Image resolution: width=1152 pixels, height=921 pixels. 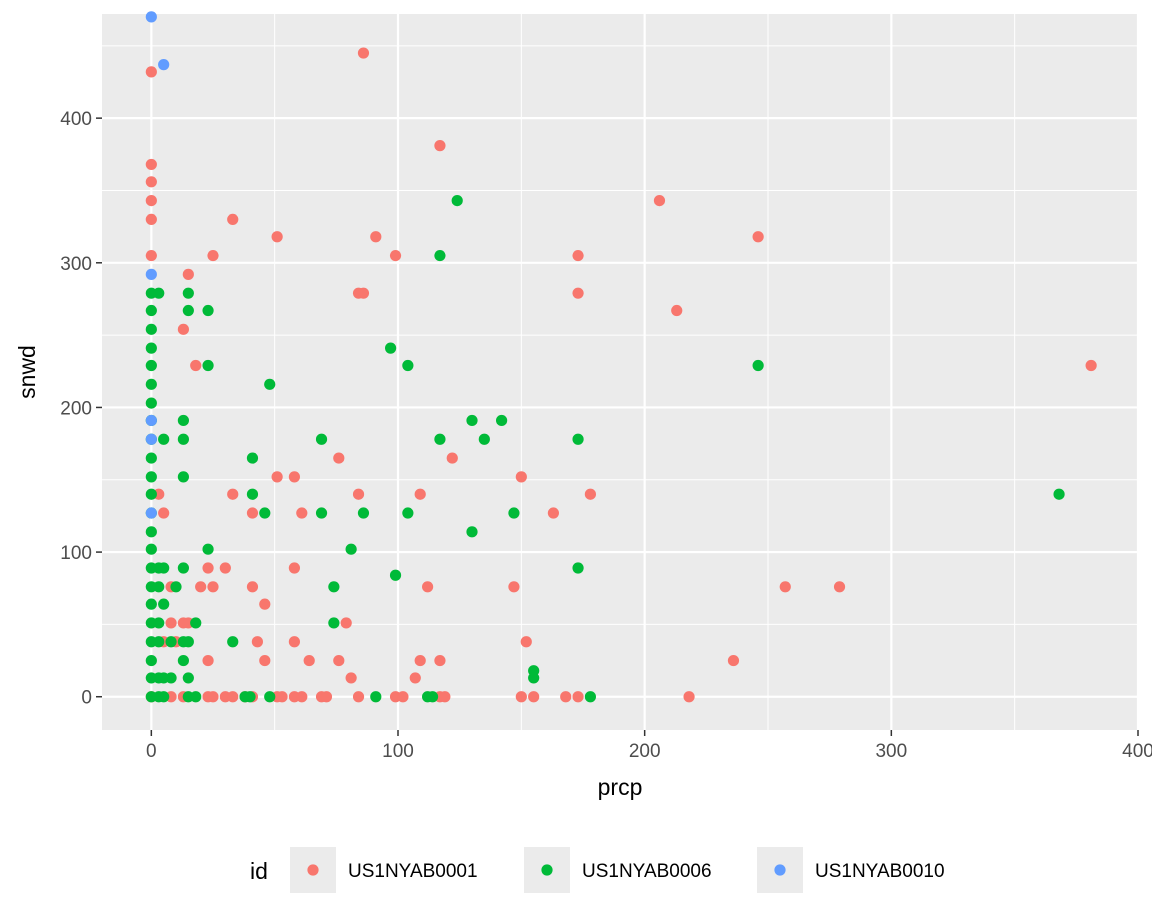 What do you see at coordinates (76, 119) in the screenshot?
I see `y-tick-label: 400` at bounding box center [76, 119].